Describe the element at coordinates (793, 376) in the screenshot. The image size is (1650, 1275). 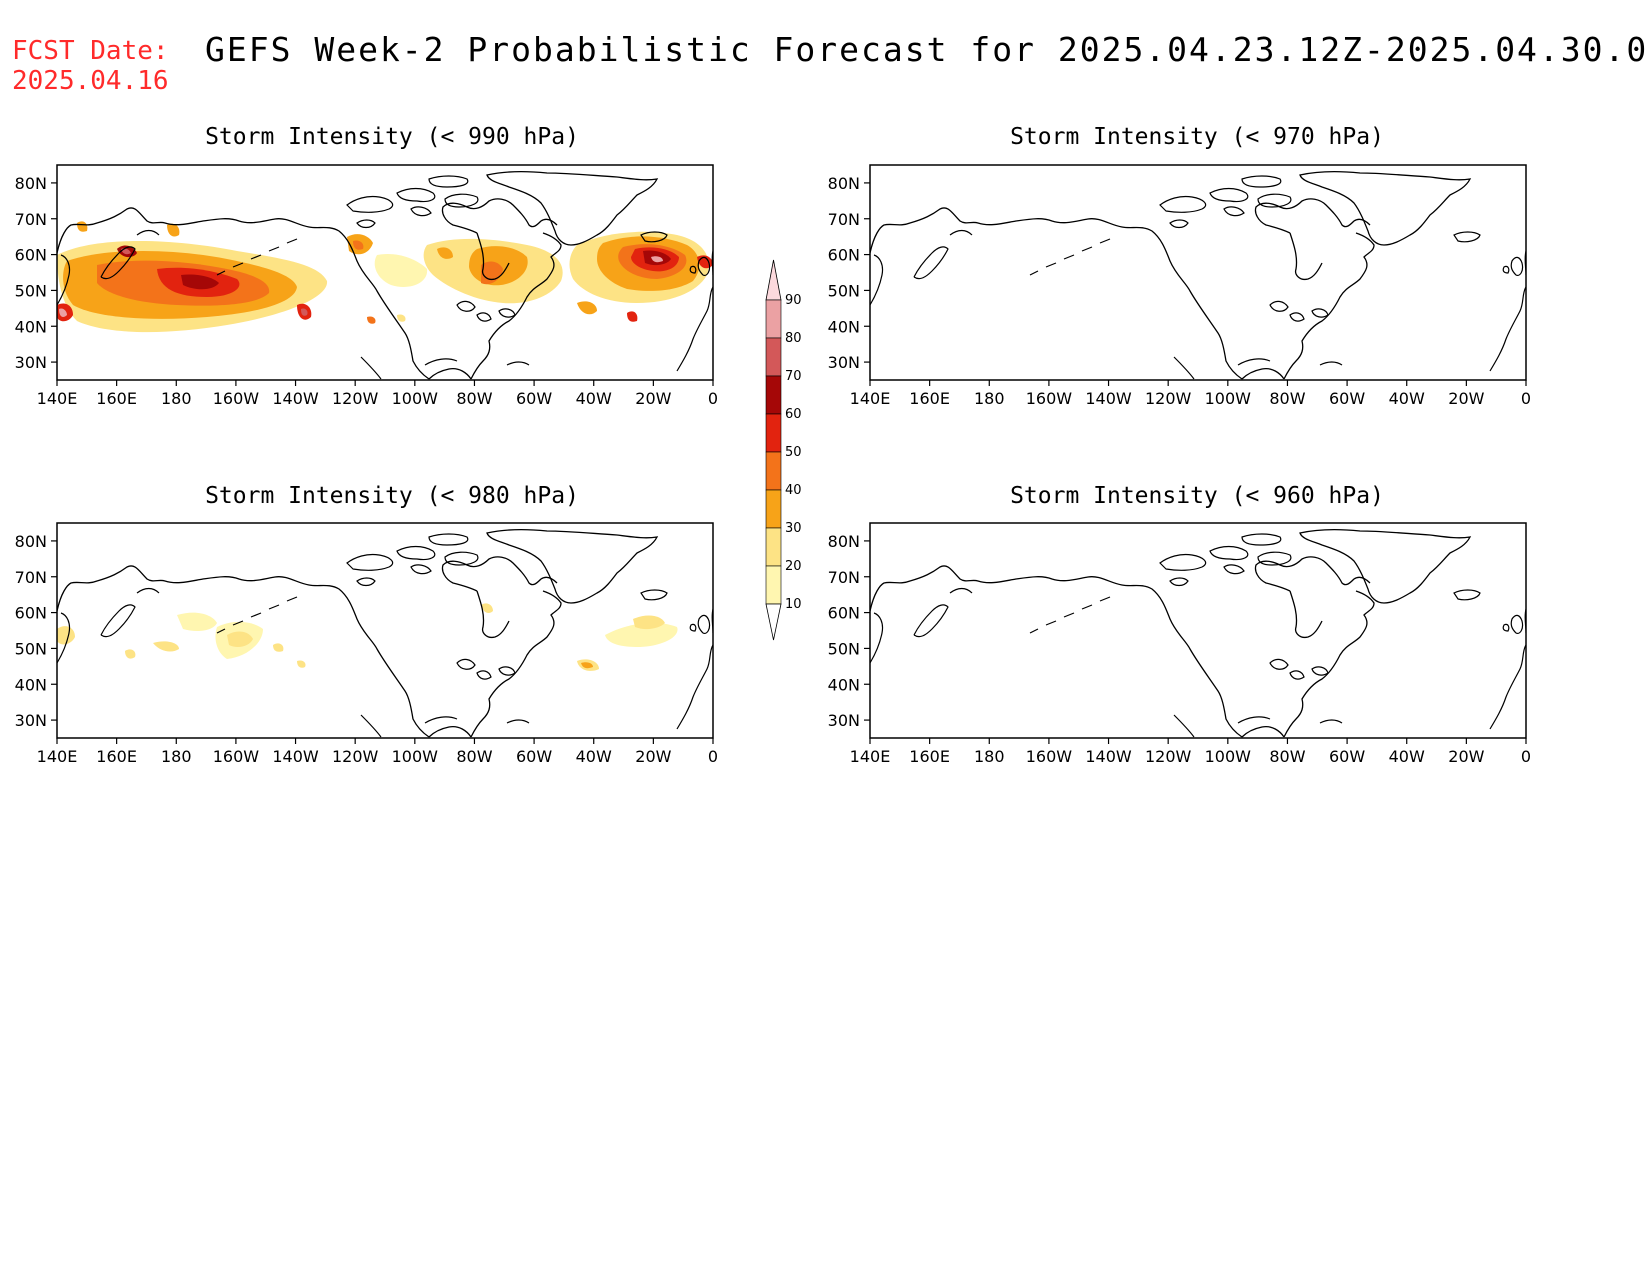
I see `colorbar-label: 70` at that location.